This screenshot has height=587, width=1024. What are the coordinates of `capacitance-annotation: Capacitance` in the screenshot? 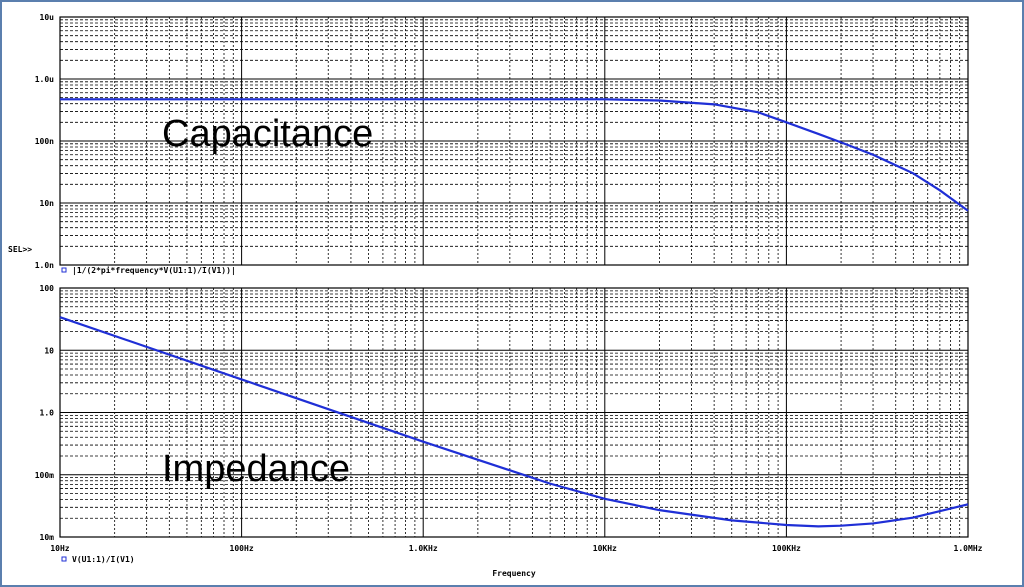 It's located at (267, 134).